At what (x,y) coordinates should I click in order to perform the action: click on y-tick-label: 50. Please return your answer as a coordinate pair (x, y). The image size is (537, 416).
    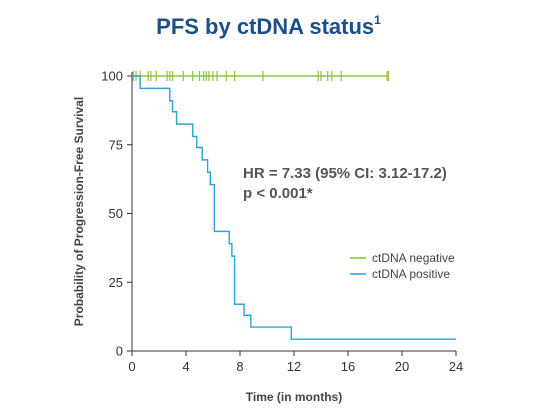
    Looking at the image, I should click on (116, 213).